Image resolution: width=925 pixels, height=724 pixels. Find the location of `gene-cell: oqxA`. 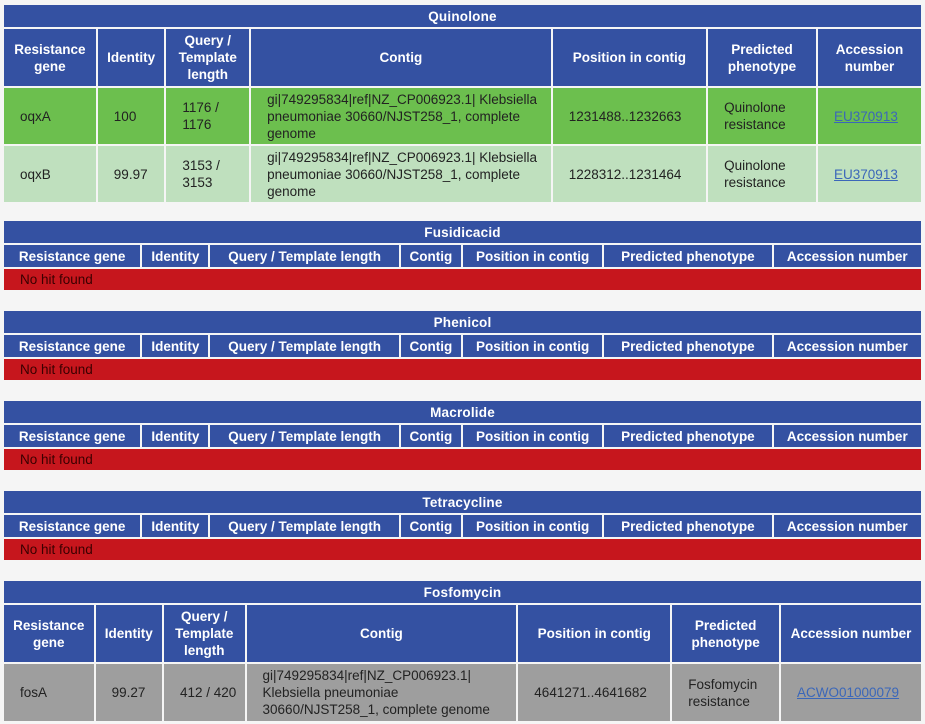

gene-cell: oqxA is located at coordinates (50, 116).